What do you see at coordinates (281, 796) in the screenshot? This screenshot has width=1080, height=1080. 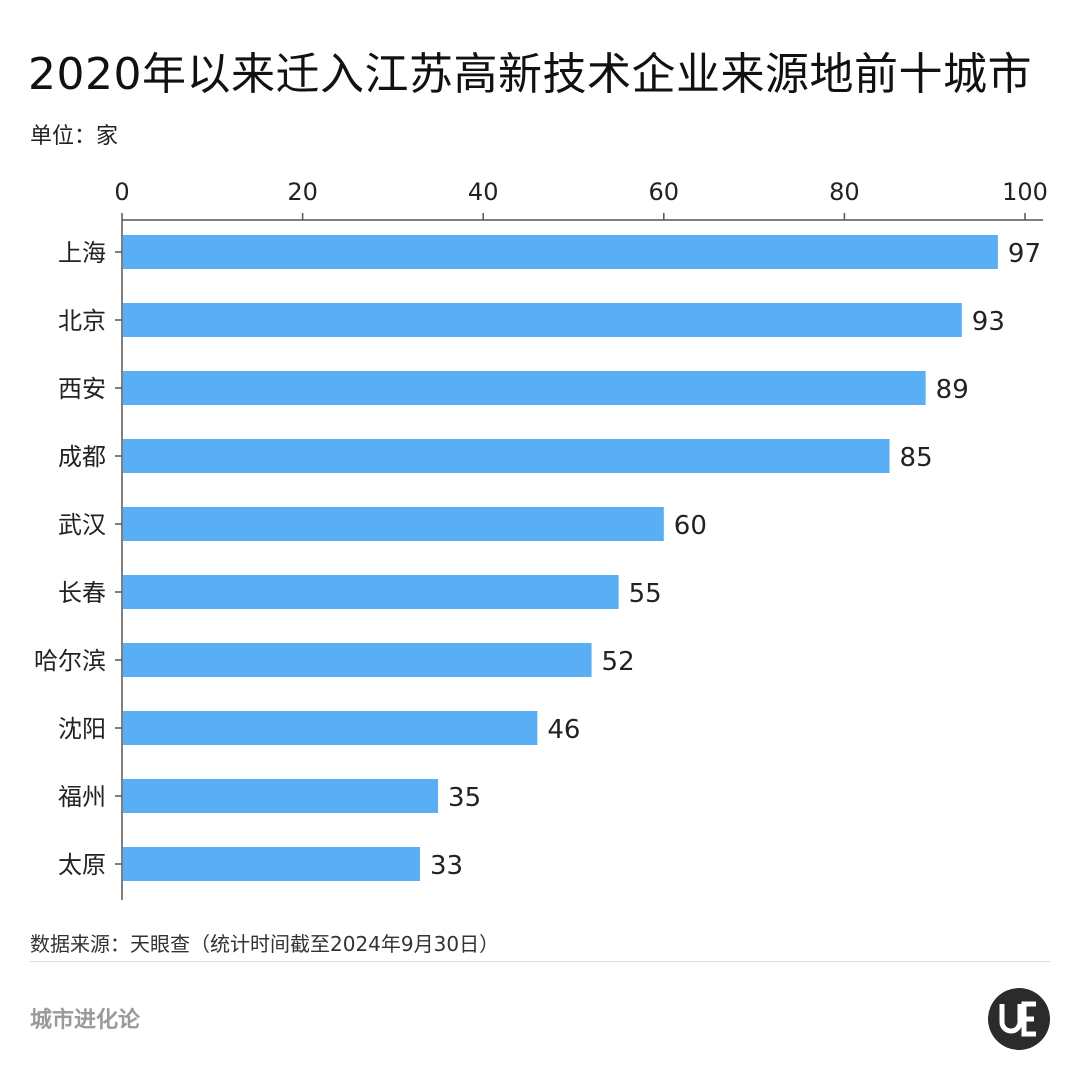 I see `bar-福州` at bounding box center [281, 796].